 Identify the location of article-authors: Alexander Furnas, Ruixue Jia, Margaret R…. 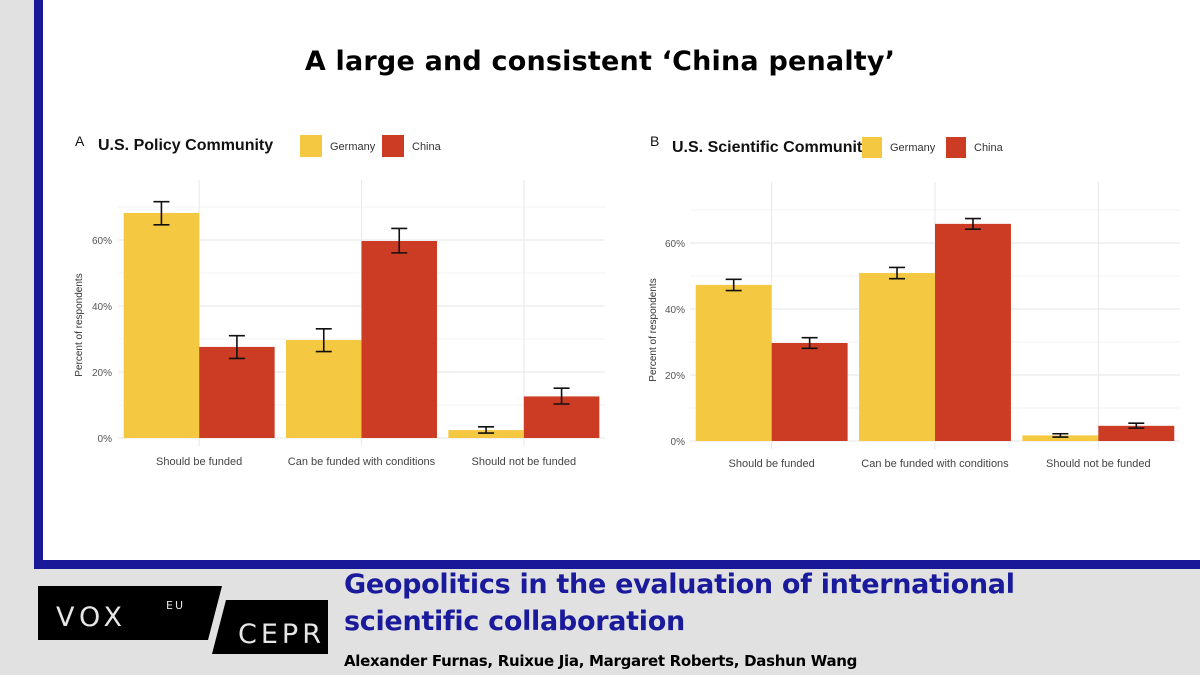
(601, 661).